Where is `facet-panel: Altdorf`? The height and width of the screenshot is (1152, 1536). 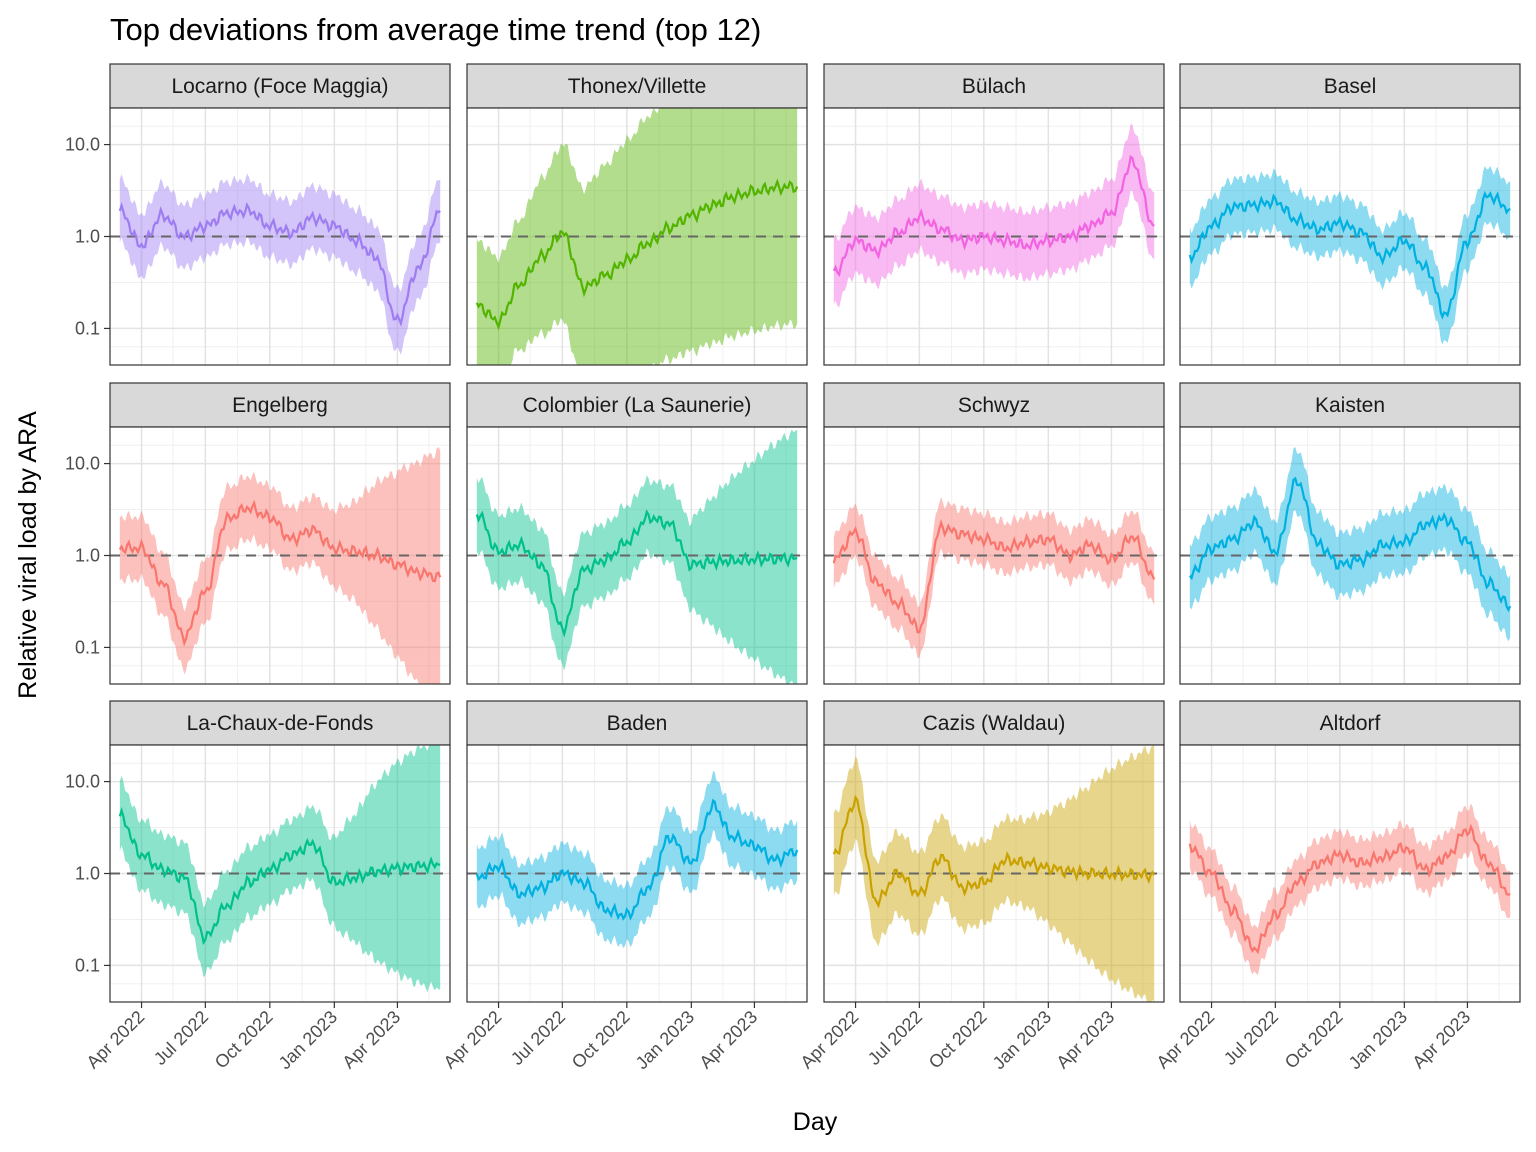
facet-panel: Altdorf is located at coordinates (1350, 851).